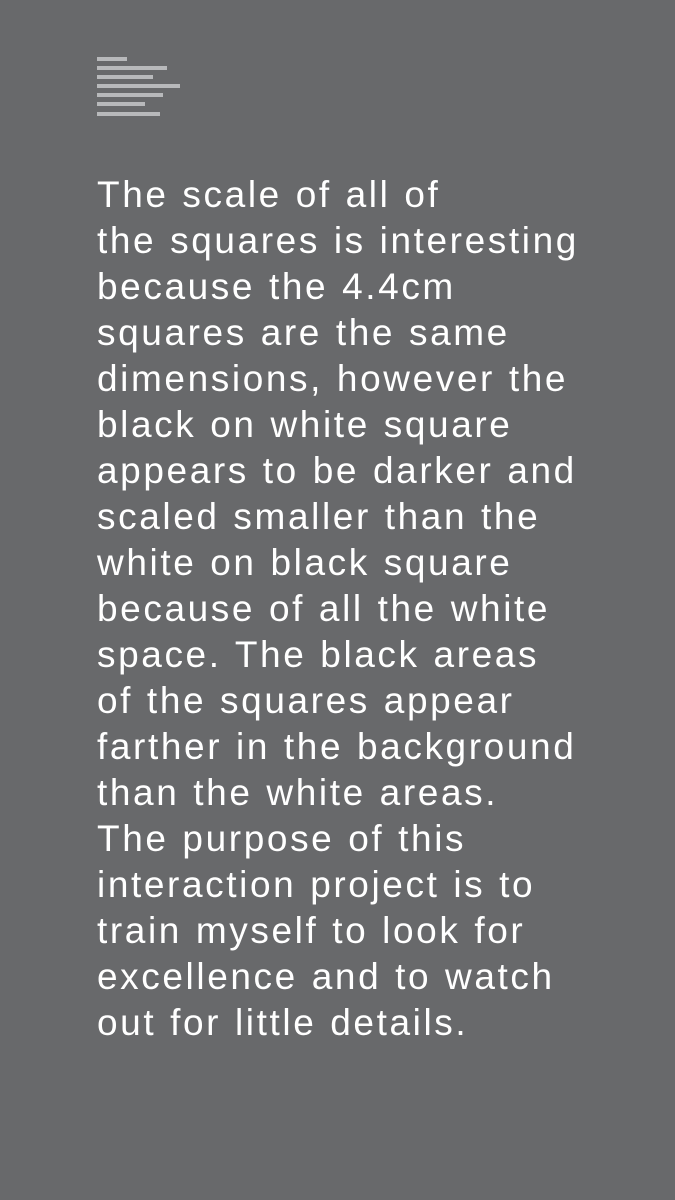  I want to click on paragraph-line: excellence and to watch, so click(326, 976).